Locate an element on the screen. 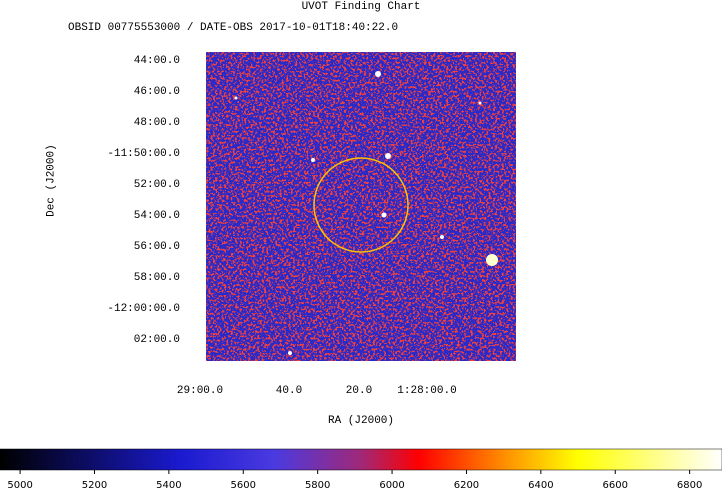 Image resolution: width=722 pixels, height=489 pixels. colorbar is located at coordinates (361, 459).